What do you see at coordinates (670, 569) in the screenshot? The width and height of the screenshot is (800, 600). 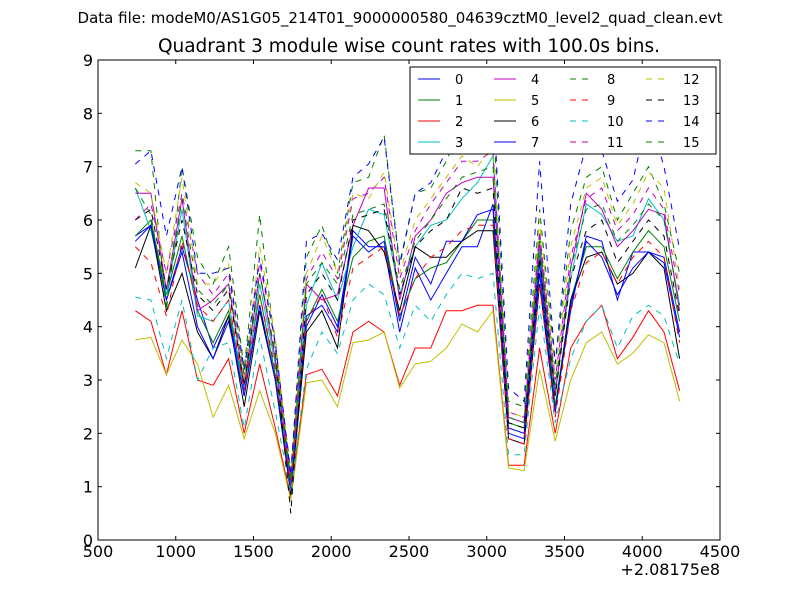 I see `x-axis-offset-label: +2.08175e8` at bounding box center [670, 569].